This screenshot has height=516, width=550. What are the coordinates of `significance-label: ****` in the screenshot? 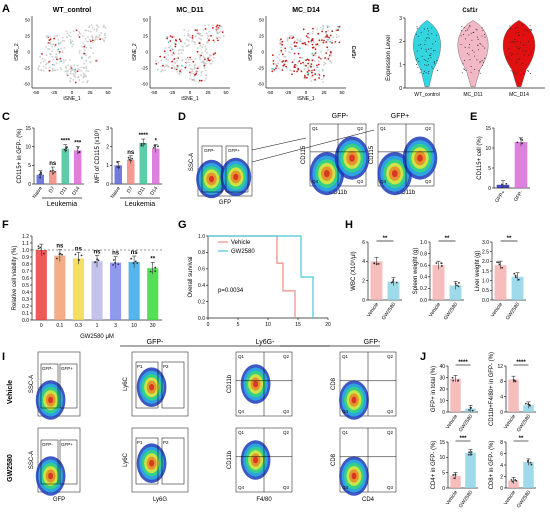 It's located at (66, 142).